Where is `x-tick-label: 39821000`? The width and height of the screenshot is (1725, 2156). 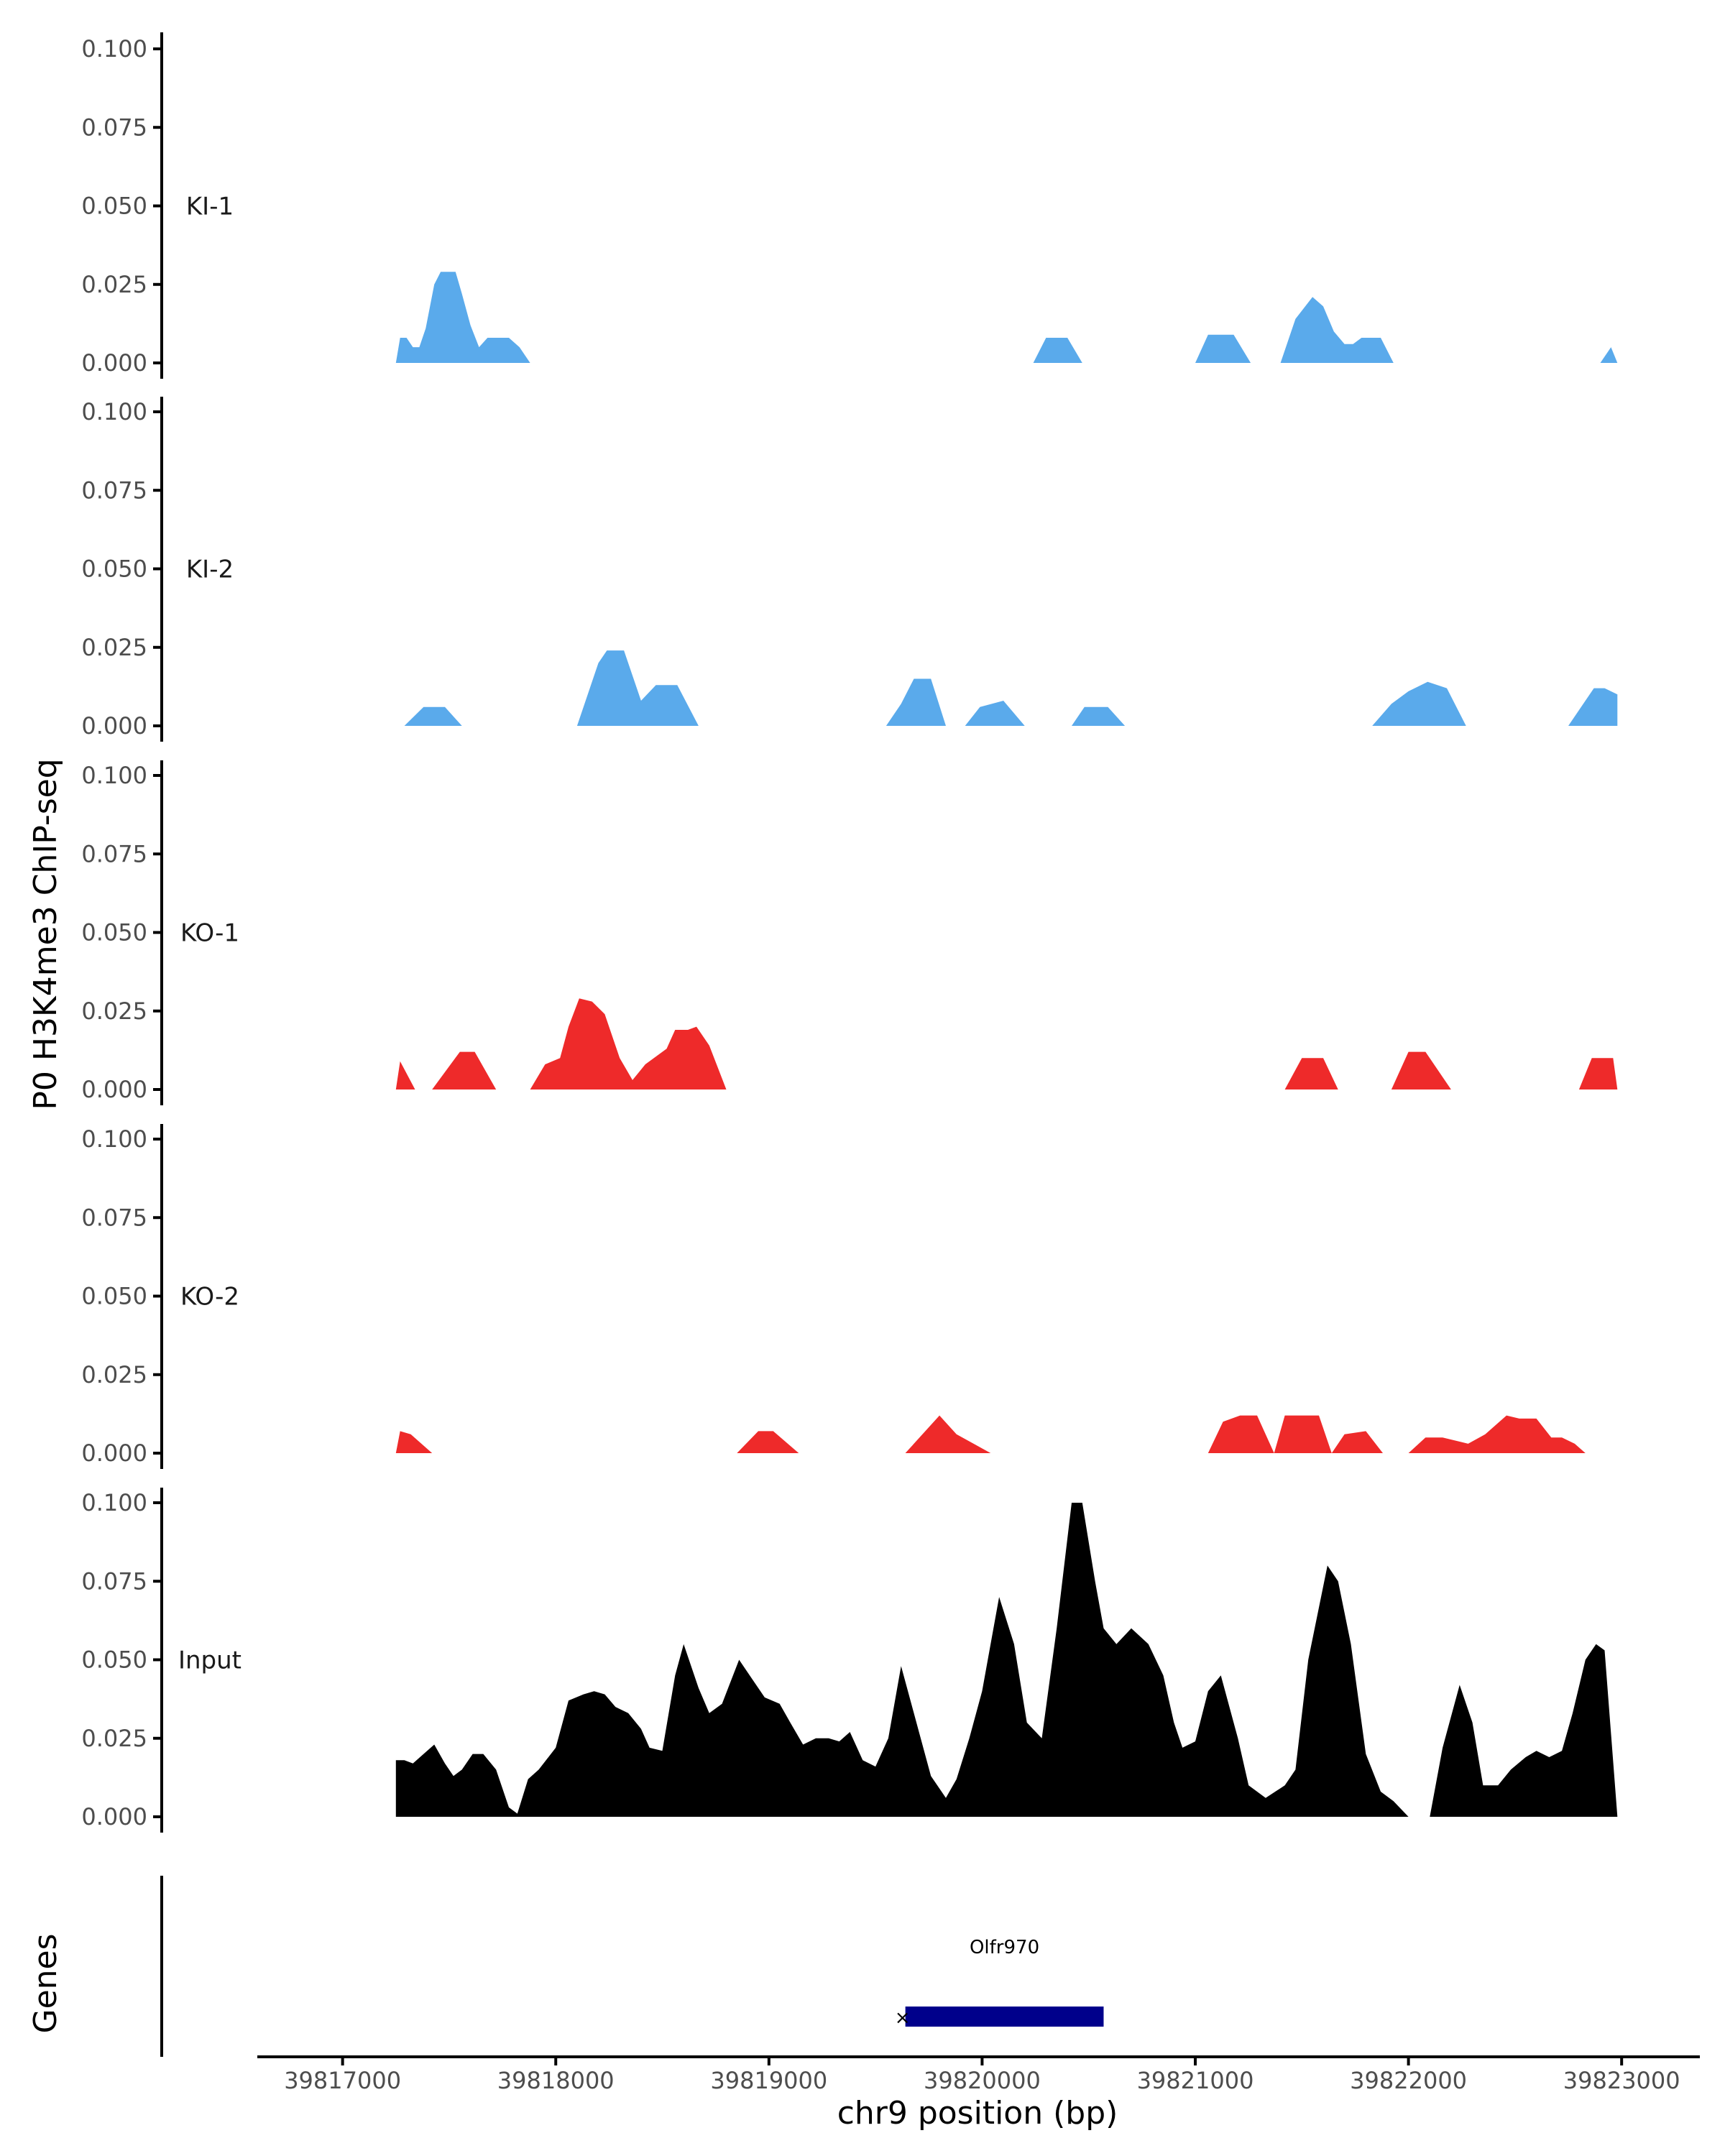
x-tick-label: 39821000 is located at coordinates (1195, 2080).